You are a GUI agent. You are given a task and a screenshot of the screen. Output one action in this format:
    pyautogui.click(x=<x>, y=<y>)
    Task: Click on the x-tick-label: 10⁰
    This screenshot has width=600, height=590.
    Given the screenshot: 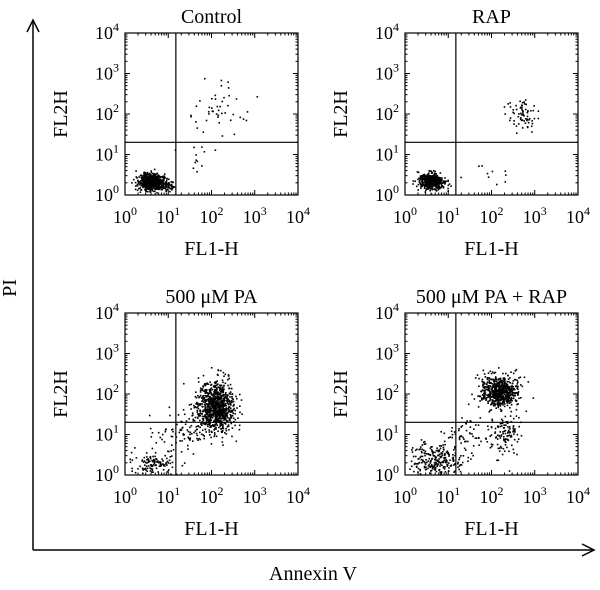 What is the action you would take?
    pyautogui.click(x=125, y=215)
    